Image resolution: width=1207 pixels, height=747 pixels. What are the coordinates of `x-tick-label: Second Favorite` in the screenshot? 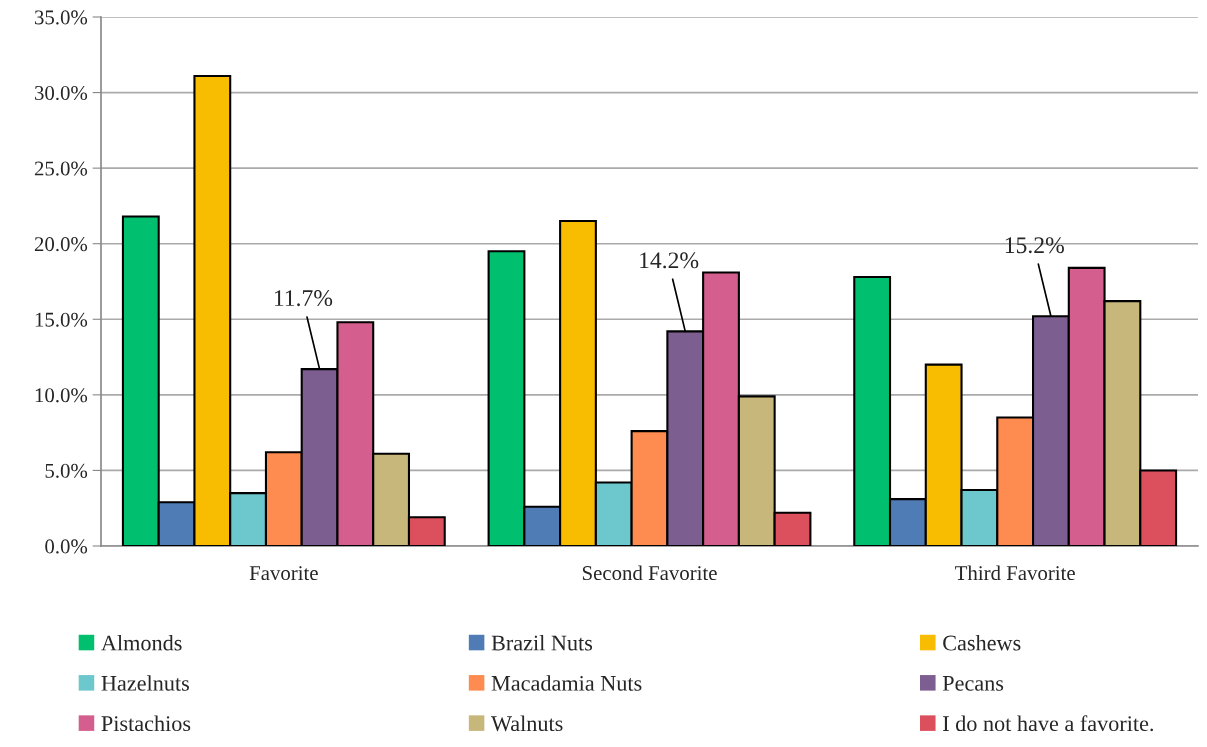 It's located at (649, 573).